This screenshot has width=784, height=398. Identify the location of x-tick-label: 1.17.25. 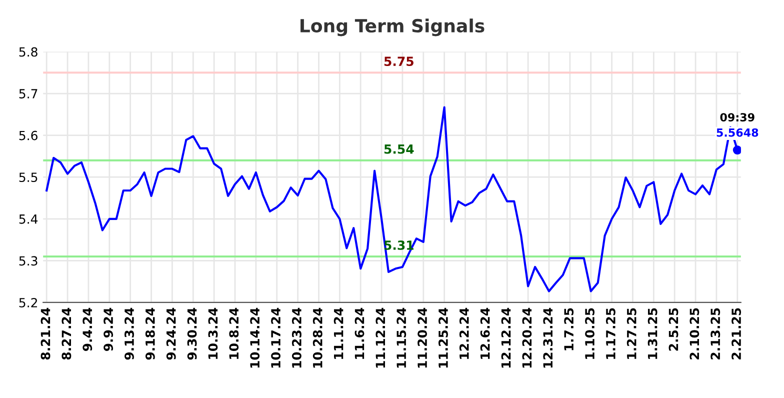
(611, 333).